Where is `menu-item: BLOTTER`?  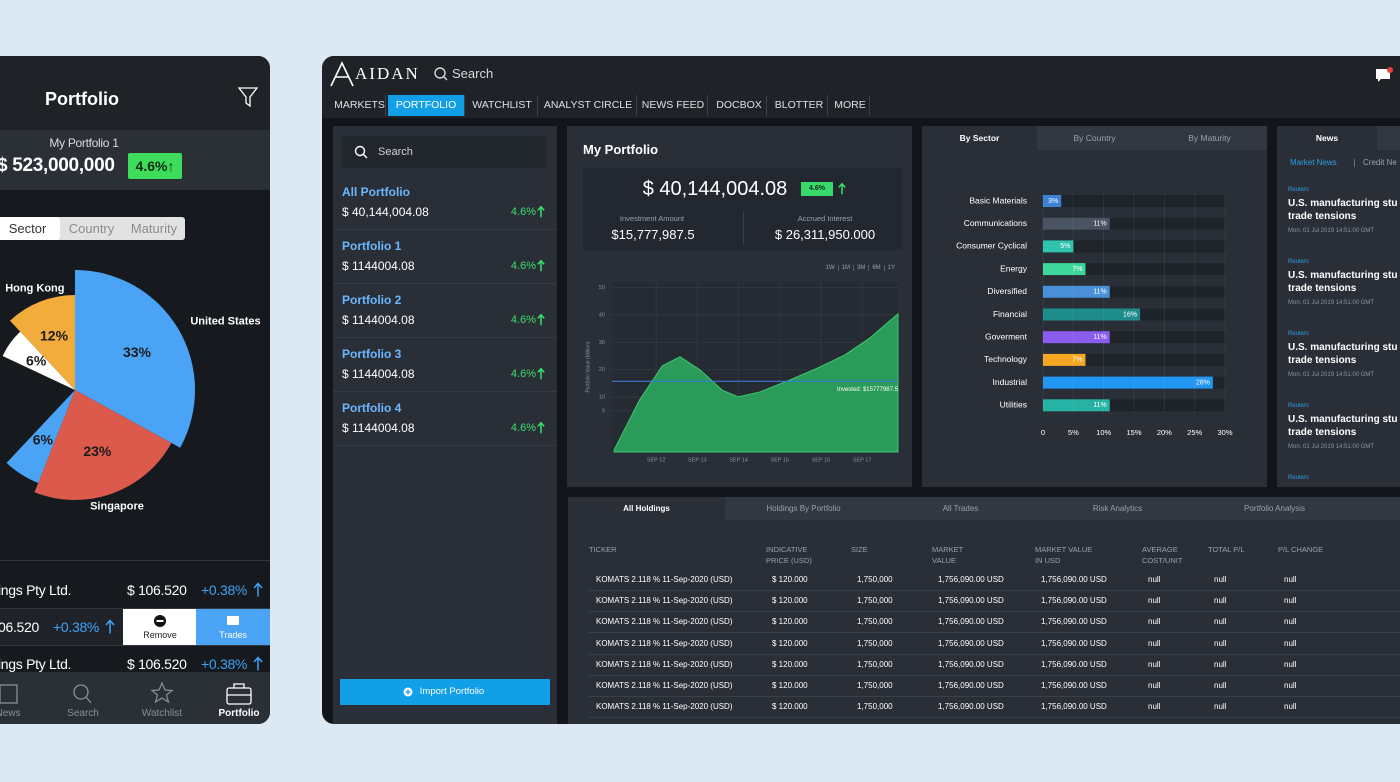
menu-item: BLOTTER is located at coordinates (799, 105).